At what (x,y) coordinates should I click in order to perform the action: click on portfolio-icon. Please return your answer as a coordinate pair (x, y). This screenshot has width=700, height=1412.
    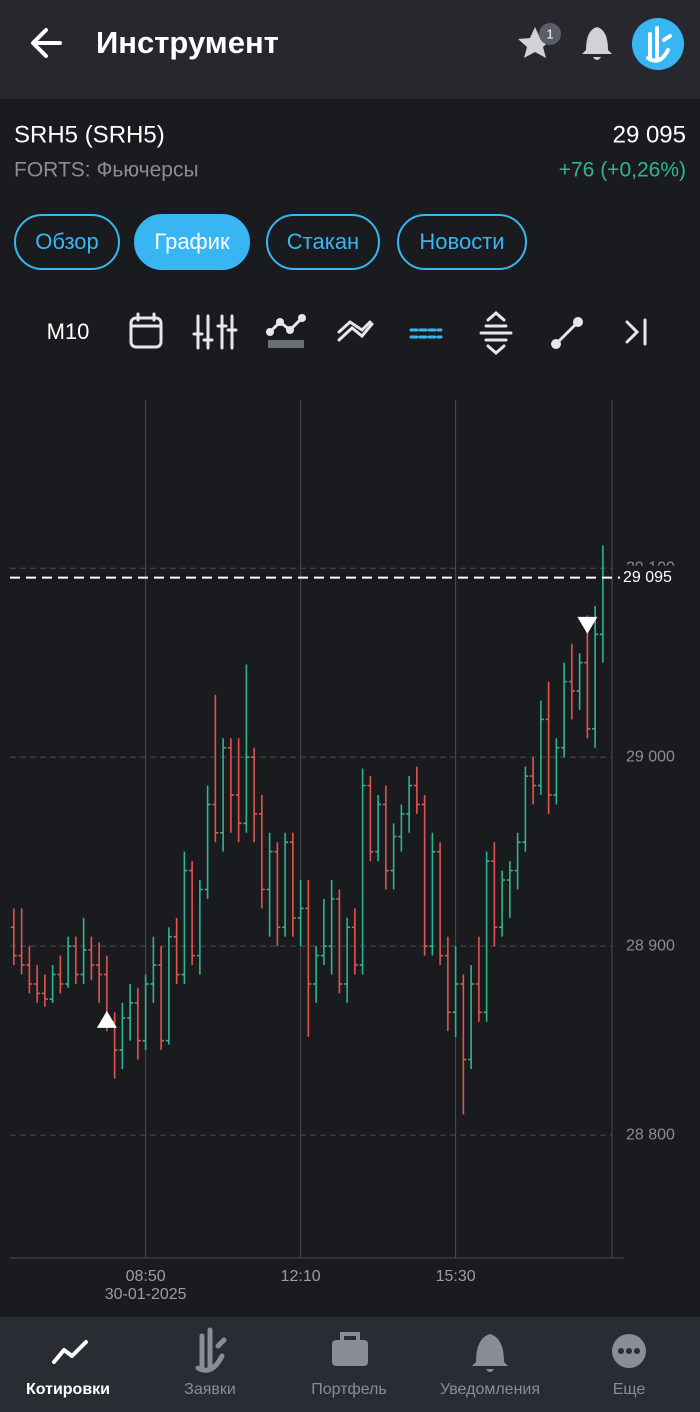
    Looking at the image, I should click on (350, 1353).